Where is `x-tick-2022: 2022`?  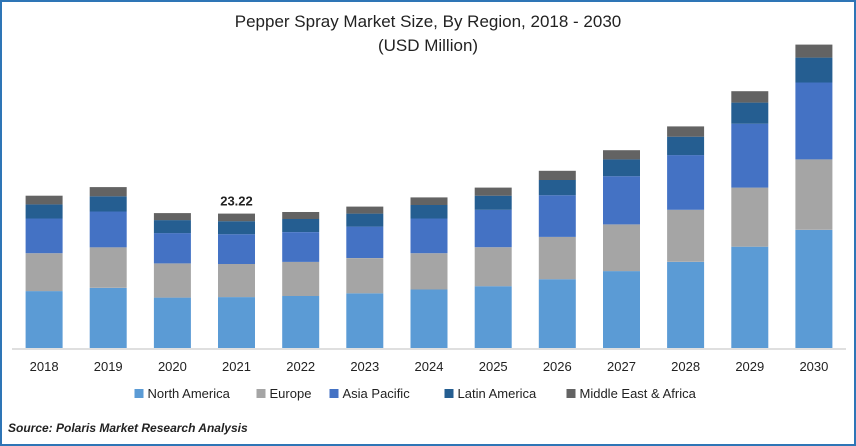 x-tick-2022: 2022 is located at coordinates (300, 366).